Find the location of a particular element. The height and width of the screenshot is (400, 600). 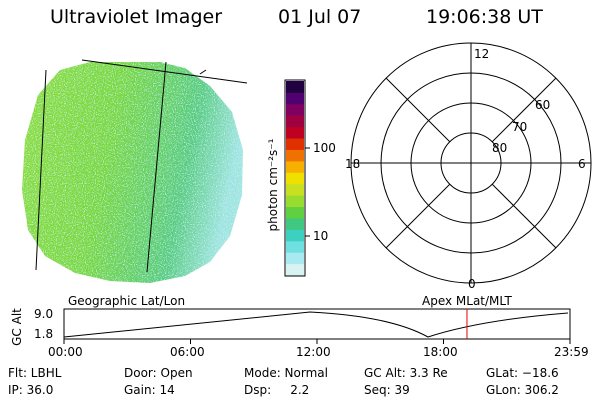

altitude-plot is located at coordinates (317, 326).